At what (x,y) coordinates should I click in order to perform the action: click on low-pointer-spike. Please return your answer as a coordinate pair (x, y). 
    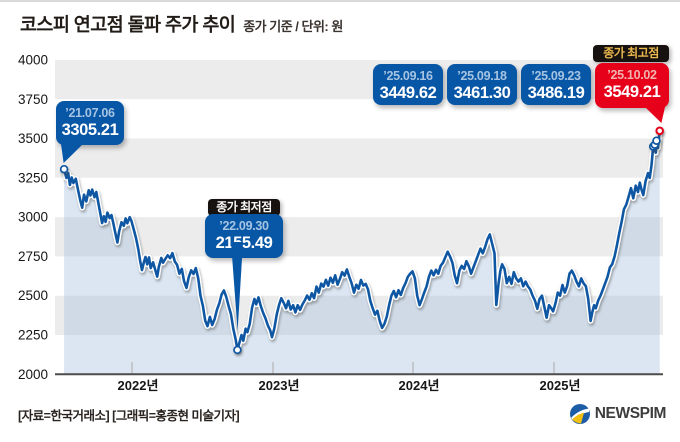
    Looking at the image, I should click on (237, 286).